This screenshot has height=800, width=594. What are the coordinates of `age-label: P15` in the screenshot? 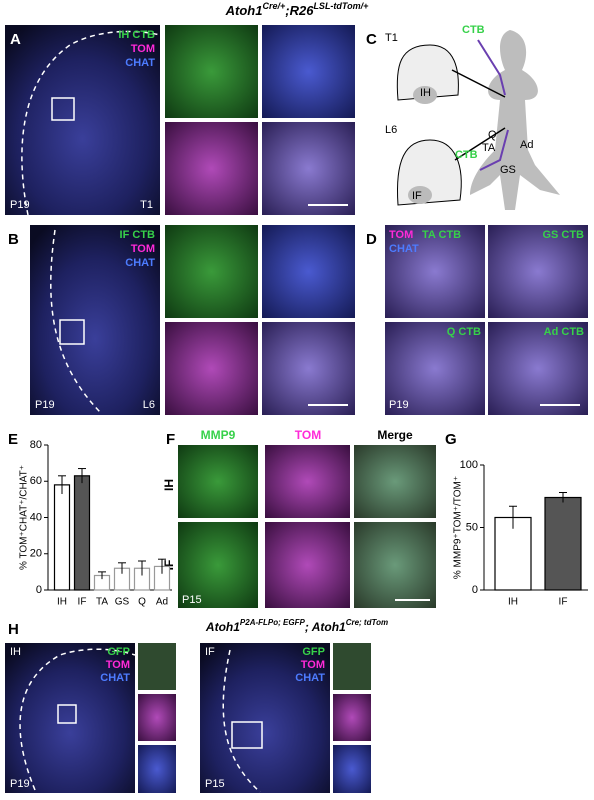 It's located at (192, 600).